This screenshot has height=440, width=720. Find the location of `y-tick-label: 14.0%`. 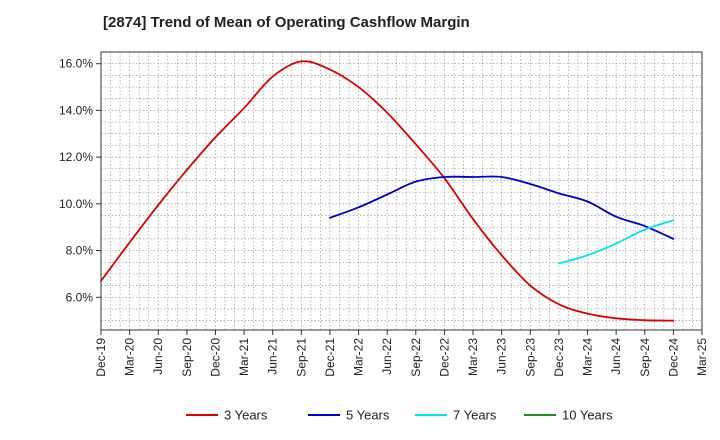

y-tick-label: 14.0% is located at coordinates (76, 110).